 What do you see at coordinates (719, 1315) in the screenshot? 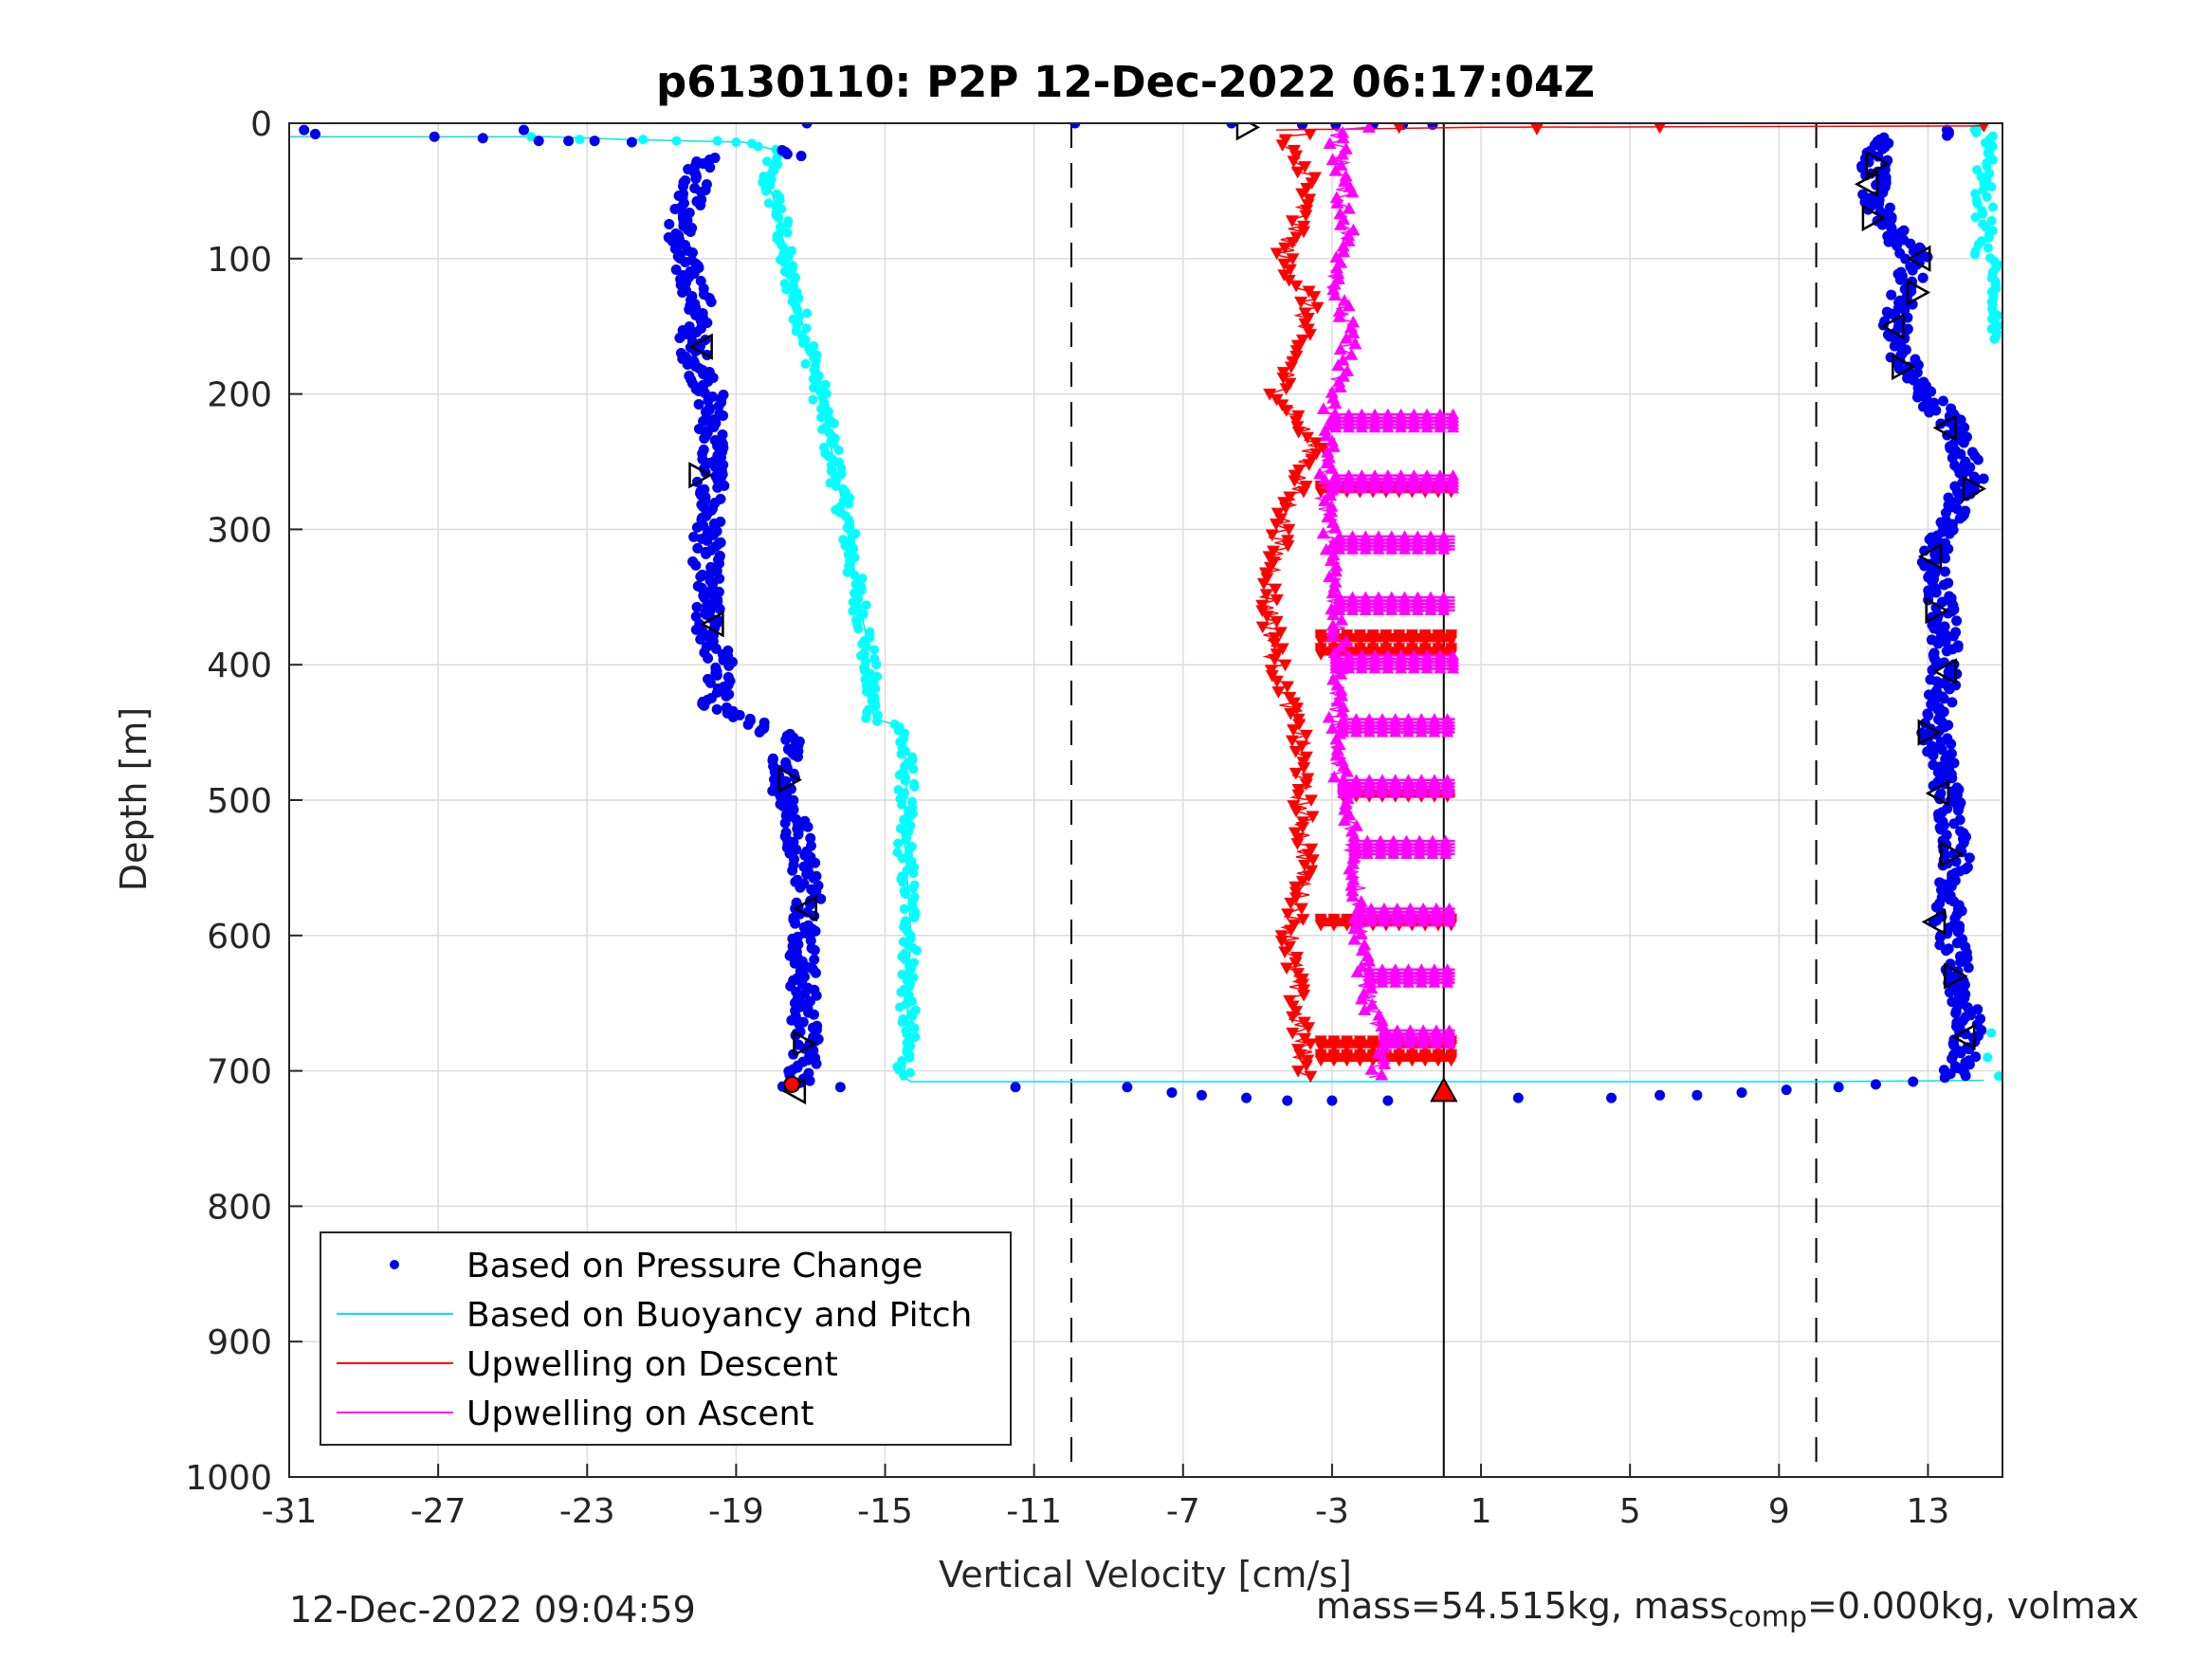
I see `legend-label-buoyancy: Based on Buoyancy and Pitch` at bounding box center [719, 1315].